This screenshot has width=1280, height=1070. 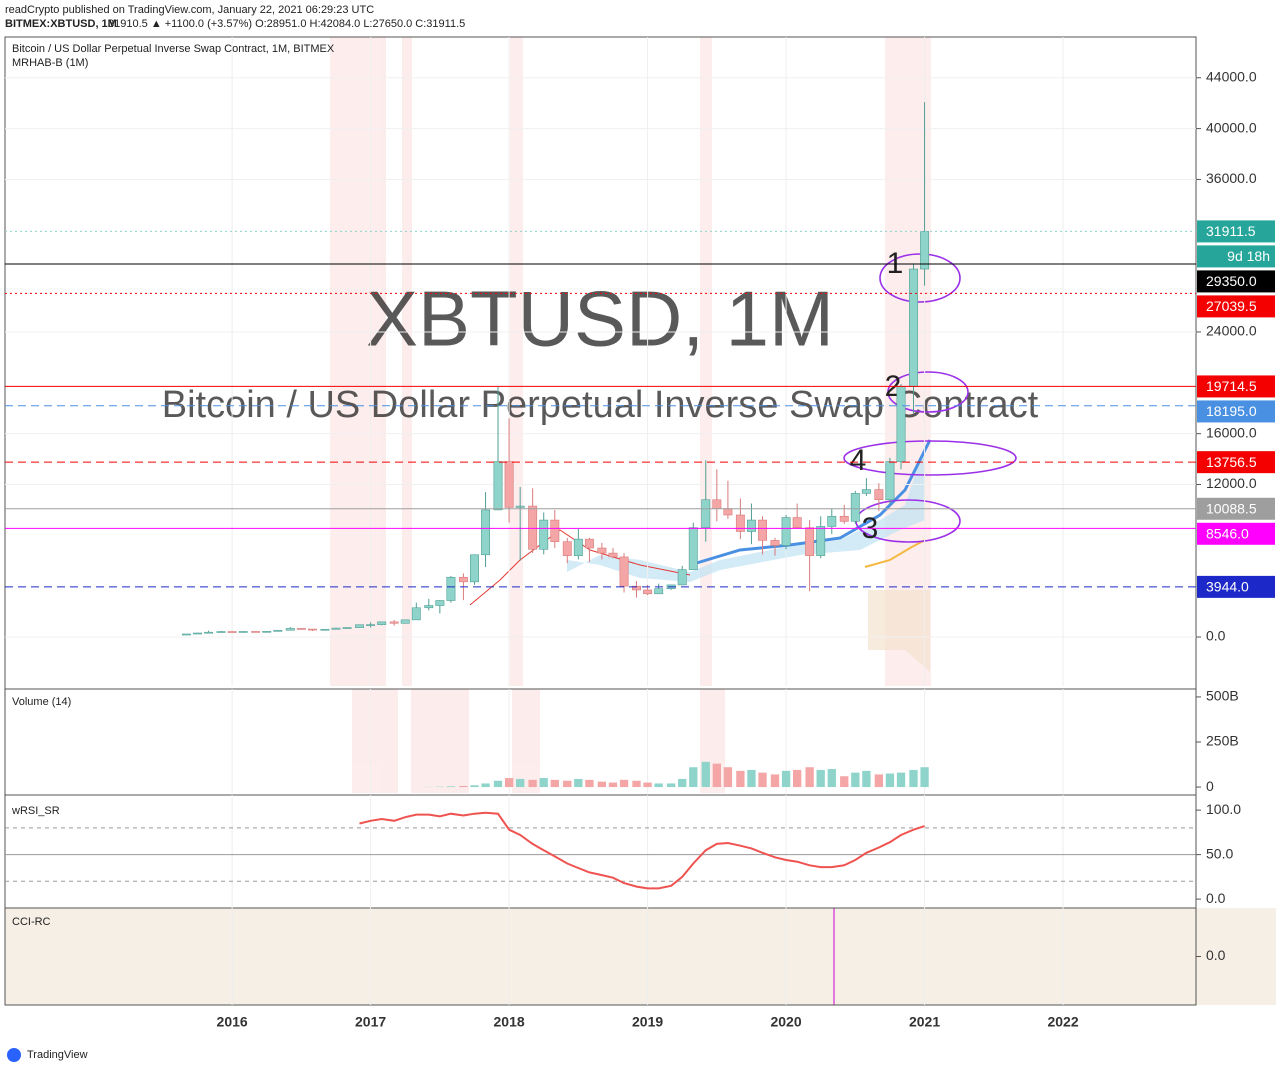 What do you see at coordinates (785, 1022) in the screenshot?
I see `x-tick-label: 2020` at bounding box center [785, 1022].